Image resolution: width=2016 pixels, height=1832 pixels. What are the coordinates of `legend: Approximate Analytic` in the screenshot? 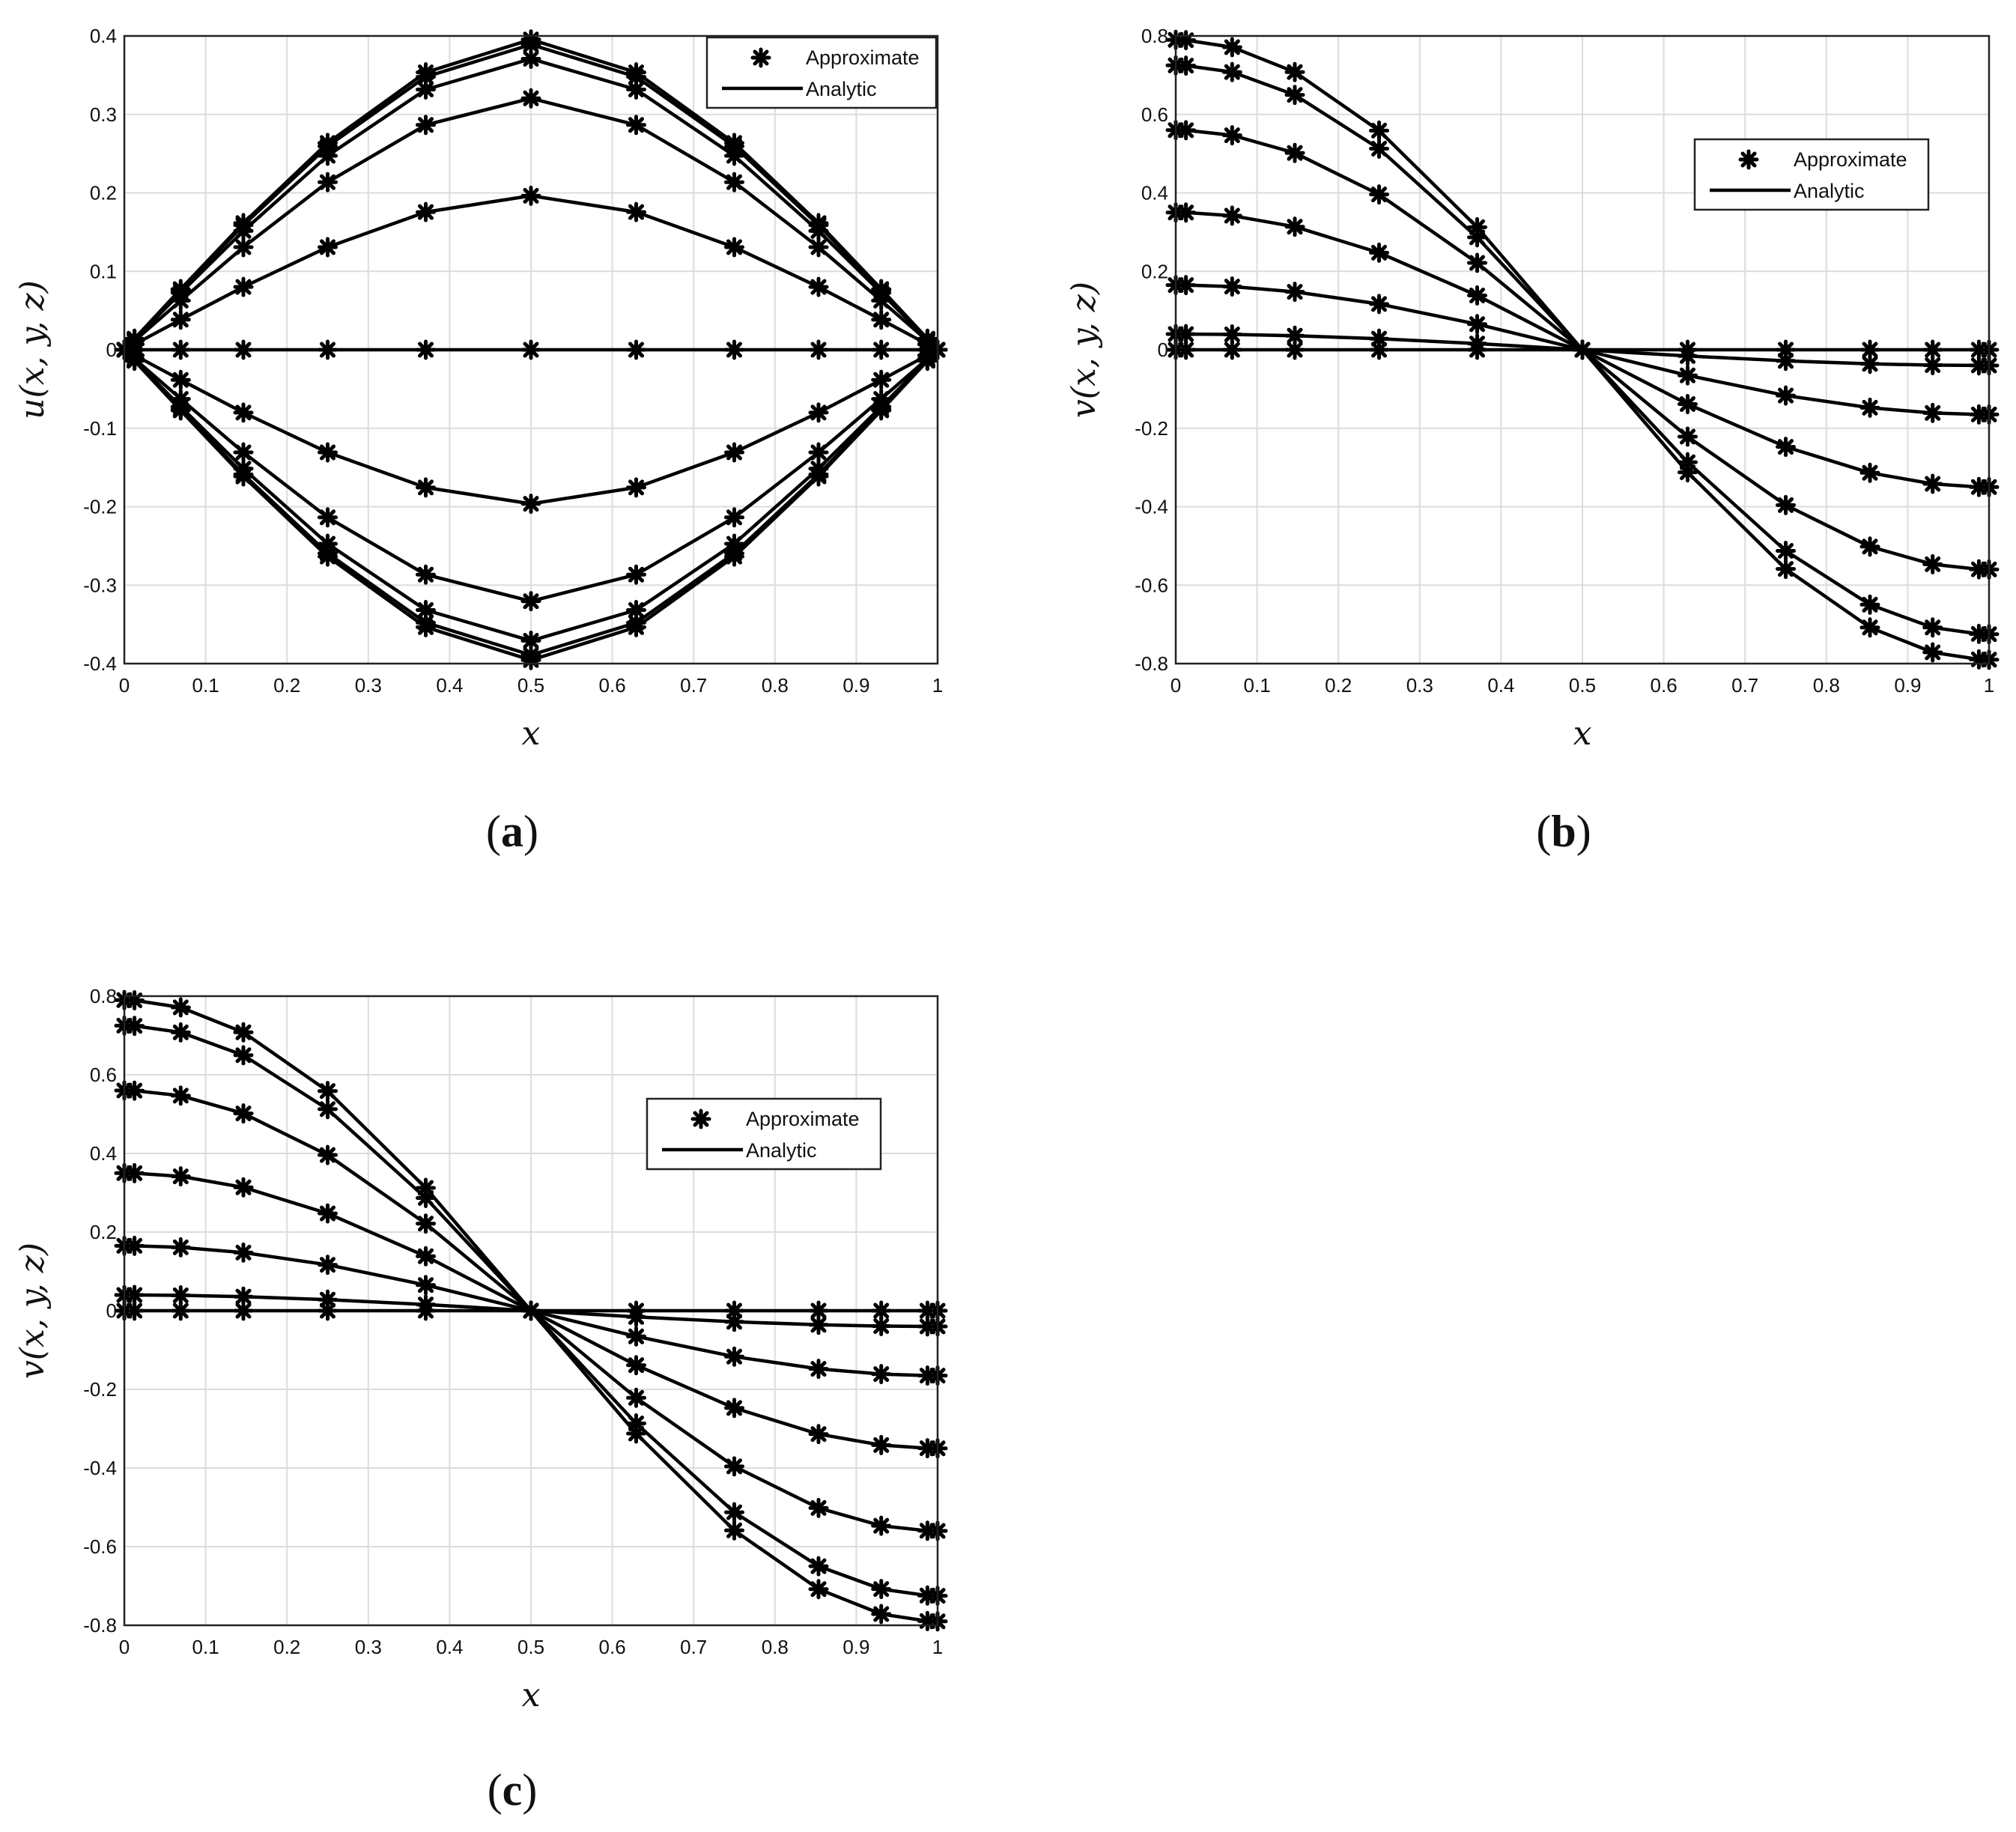 It's located at (764, 1134).